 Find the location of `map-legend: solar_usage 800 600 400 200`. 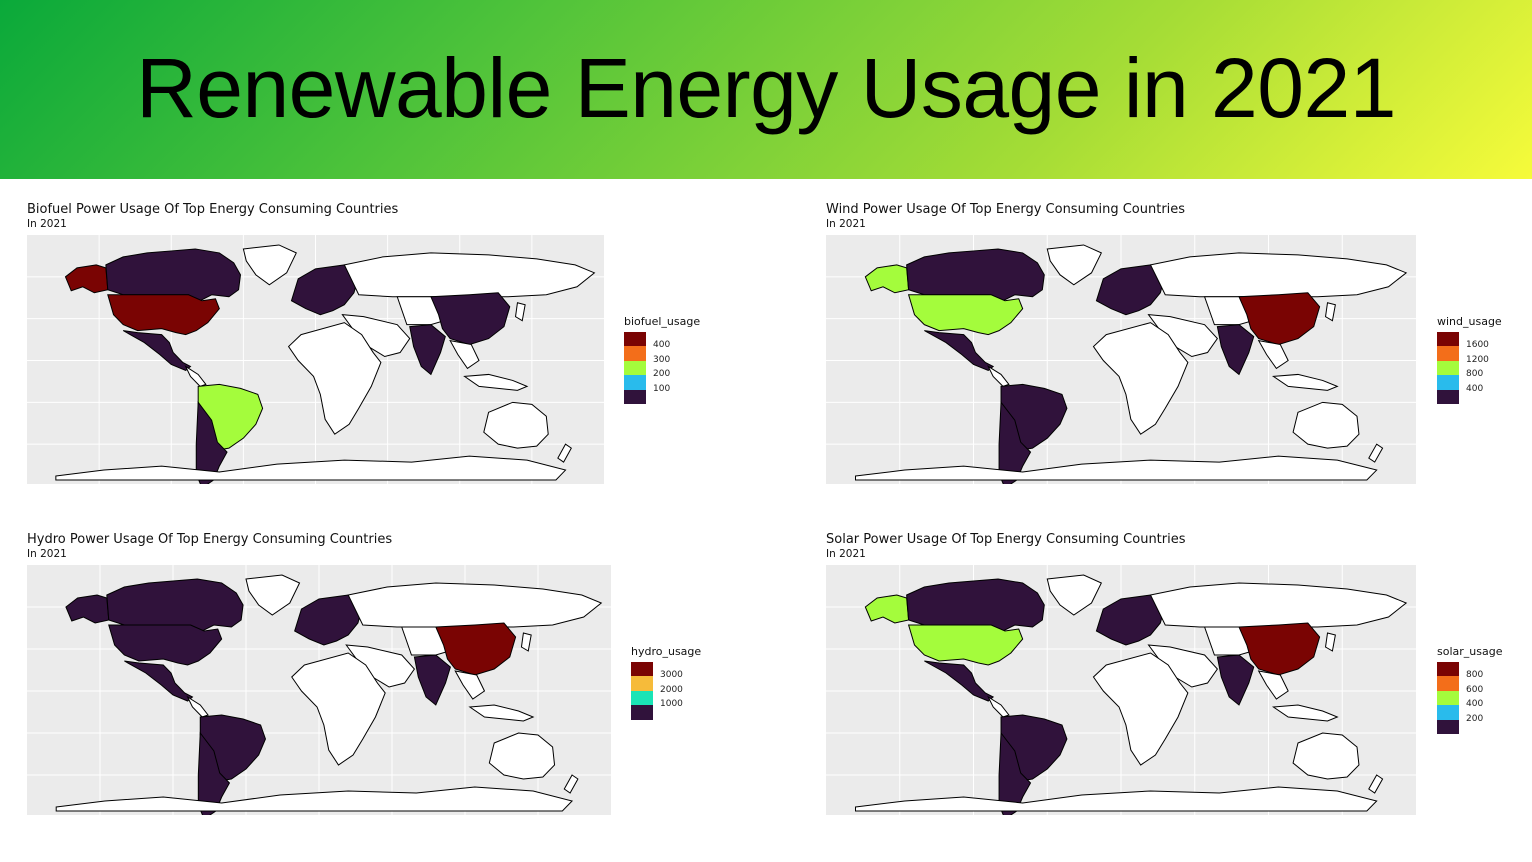

map-legend: solar_usage 800 600 400 200 is located at coordinates (1470, 689).